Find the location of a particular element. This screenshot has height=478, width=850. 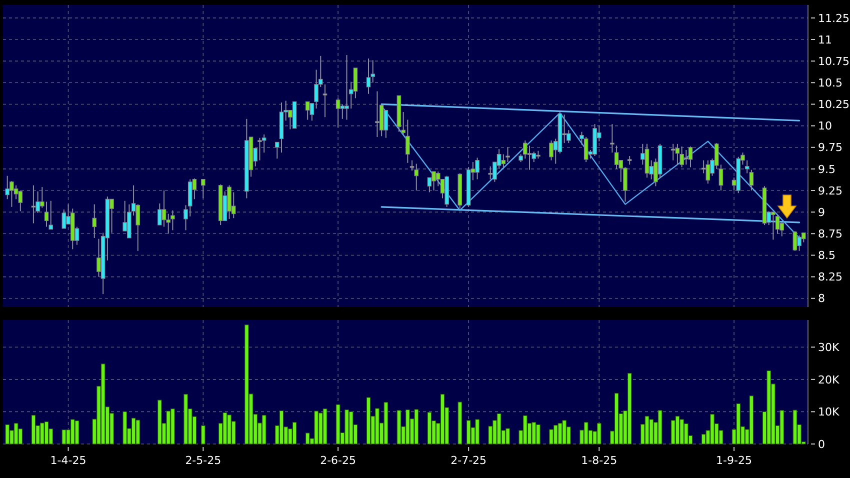

y-tick-label: 10 is located at coordinates (825, 126).